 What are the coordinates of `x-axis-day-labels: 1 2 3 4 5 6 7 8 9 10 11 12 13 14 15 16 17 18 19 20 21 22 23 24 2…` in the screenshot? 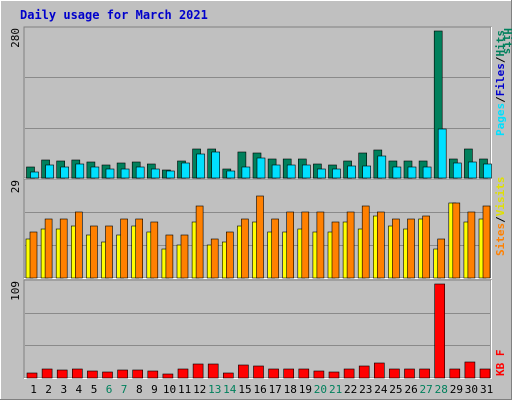 It's located at (261, 389).